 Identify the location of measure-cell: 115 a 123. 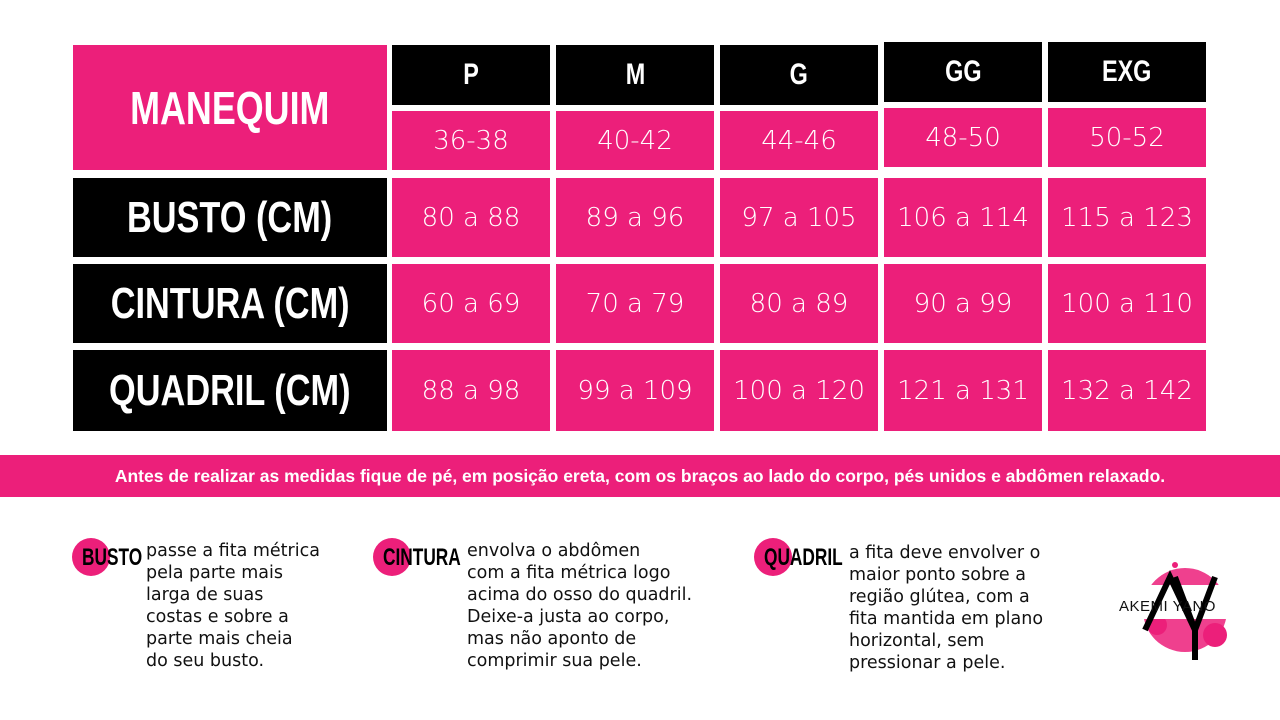
(1127, 217).